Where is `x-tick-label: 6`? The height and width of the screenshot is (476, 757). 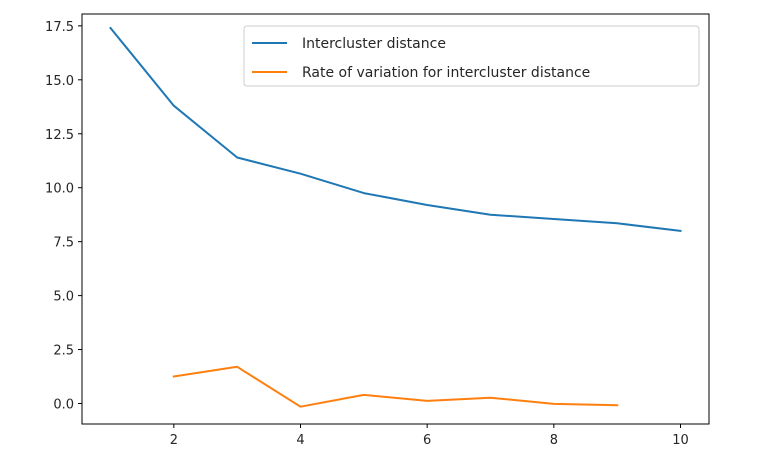
x-tick-label: 6 is located at coordinates (427, 440).